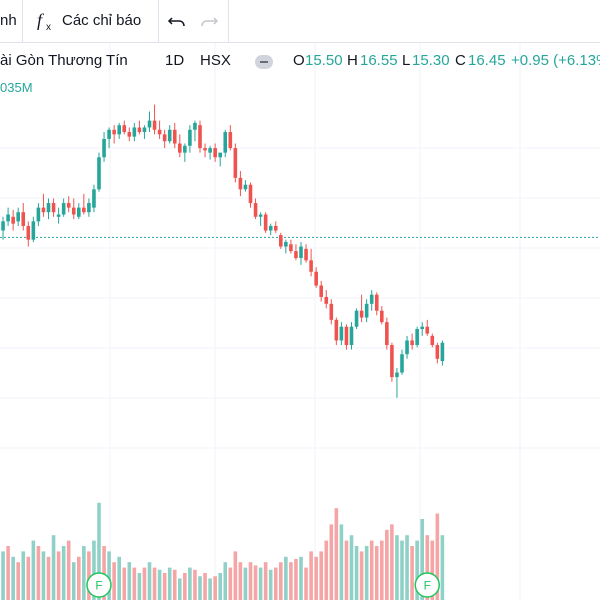 This screenshot has width=600, height=600. I want to click on function-icon: f x, so click(44, 21).